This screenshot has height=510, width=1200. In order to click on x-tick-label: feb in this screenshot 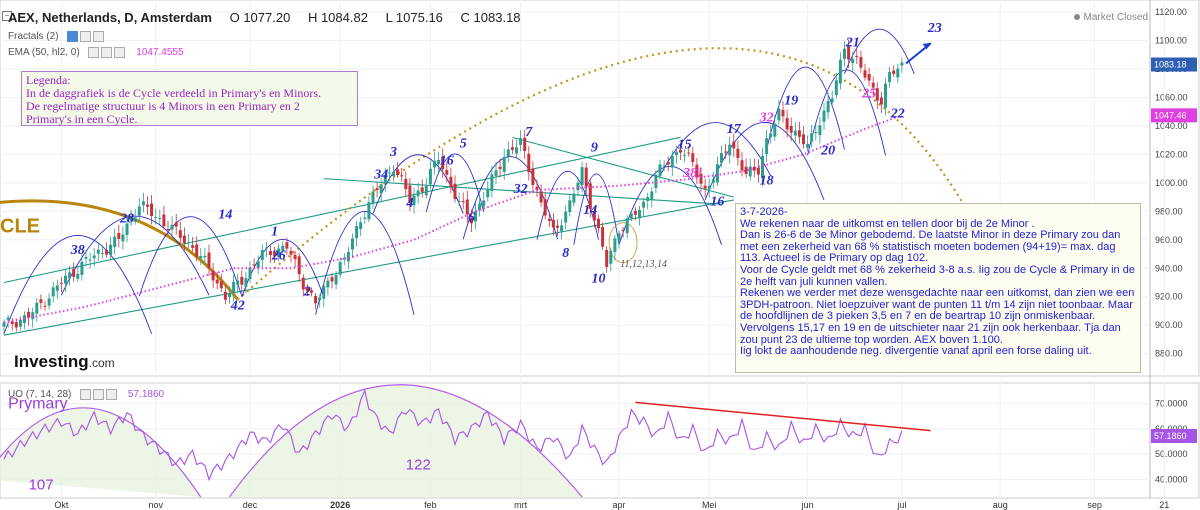, I will do `click(430, 505)`.